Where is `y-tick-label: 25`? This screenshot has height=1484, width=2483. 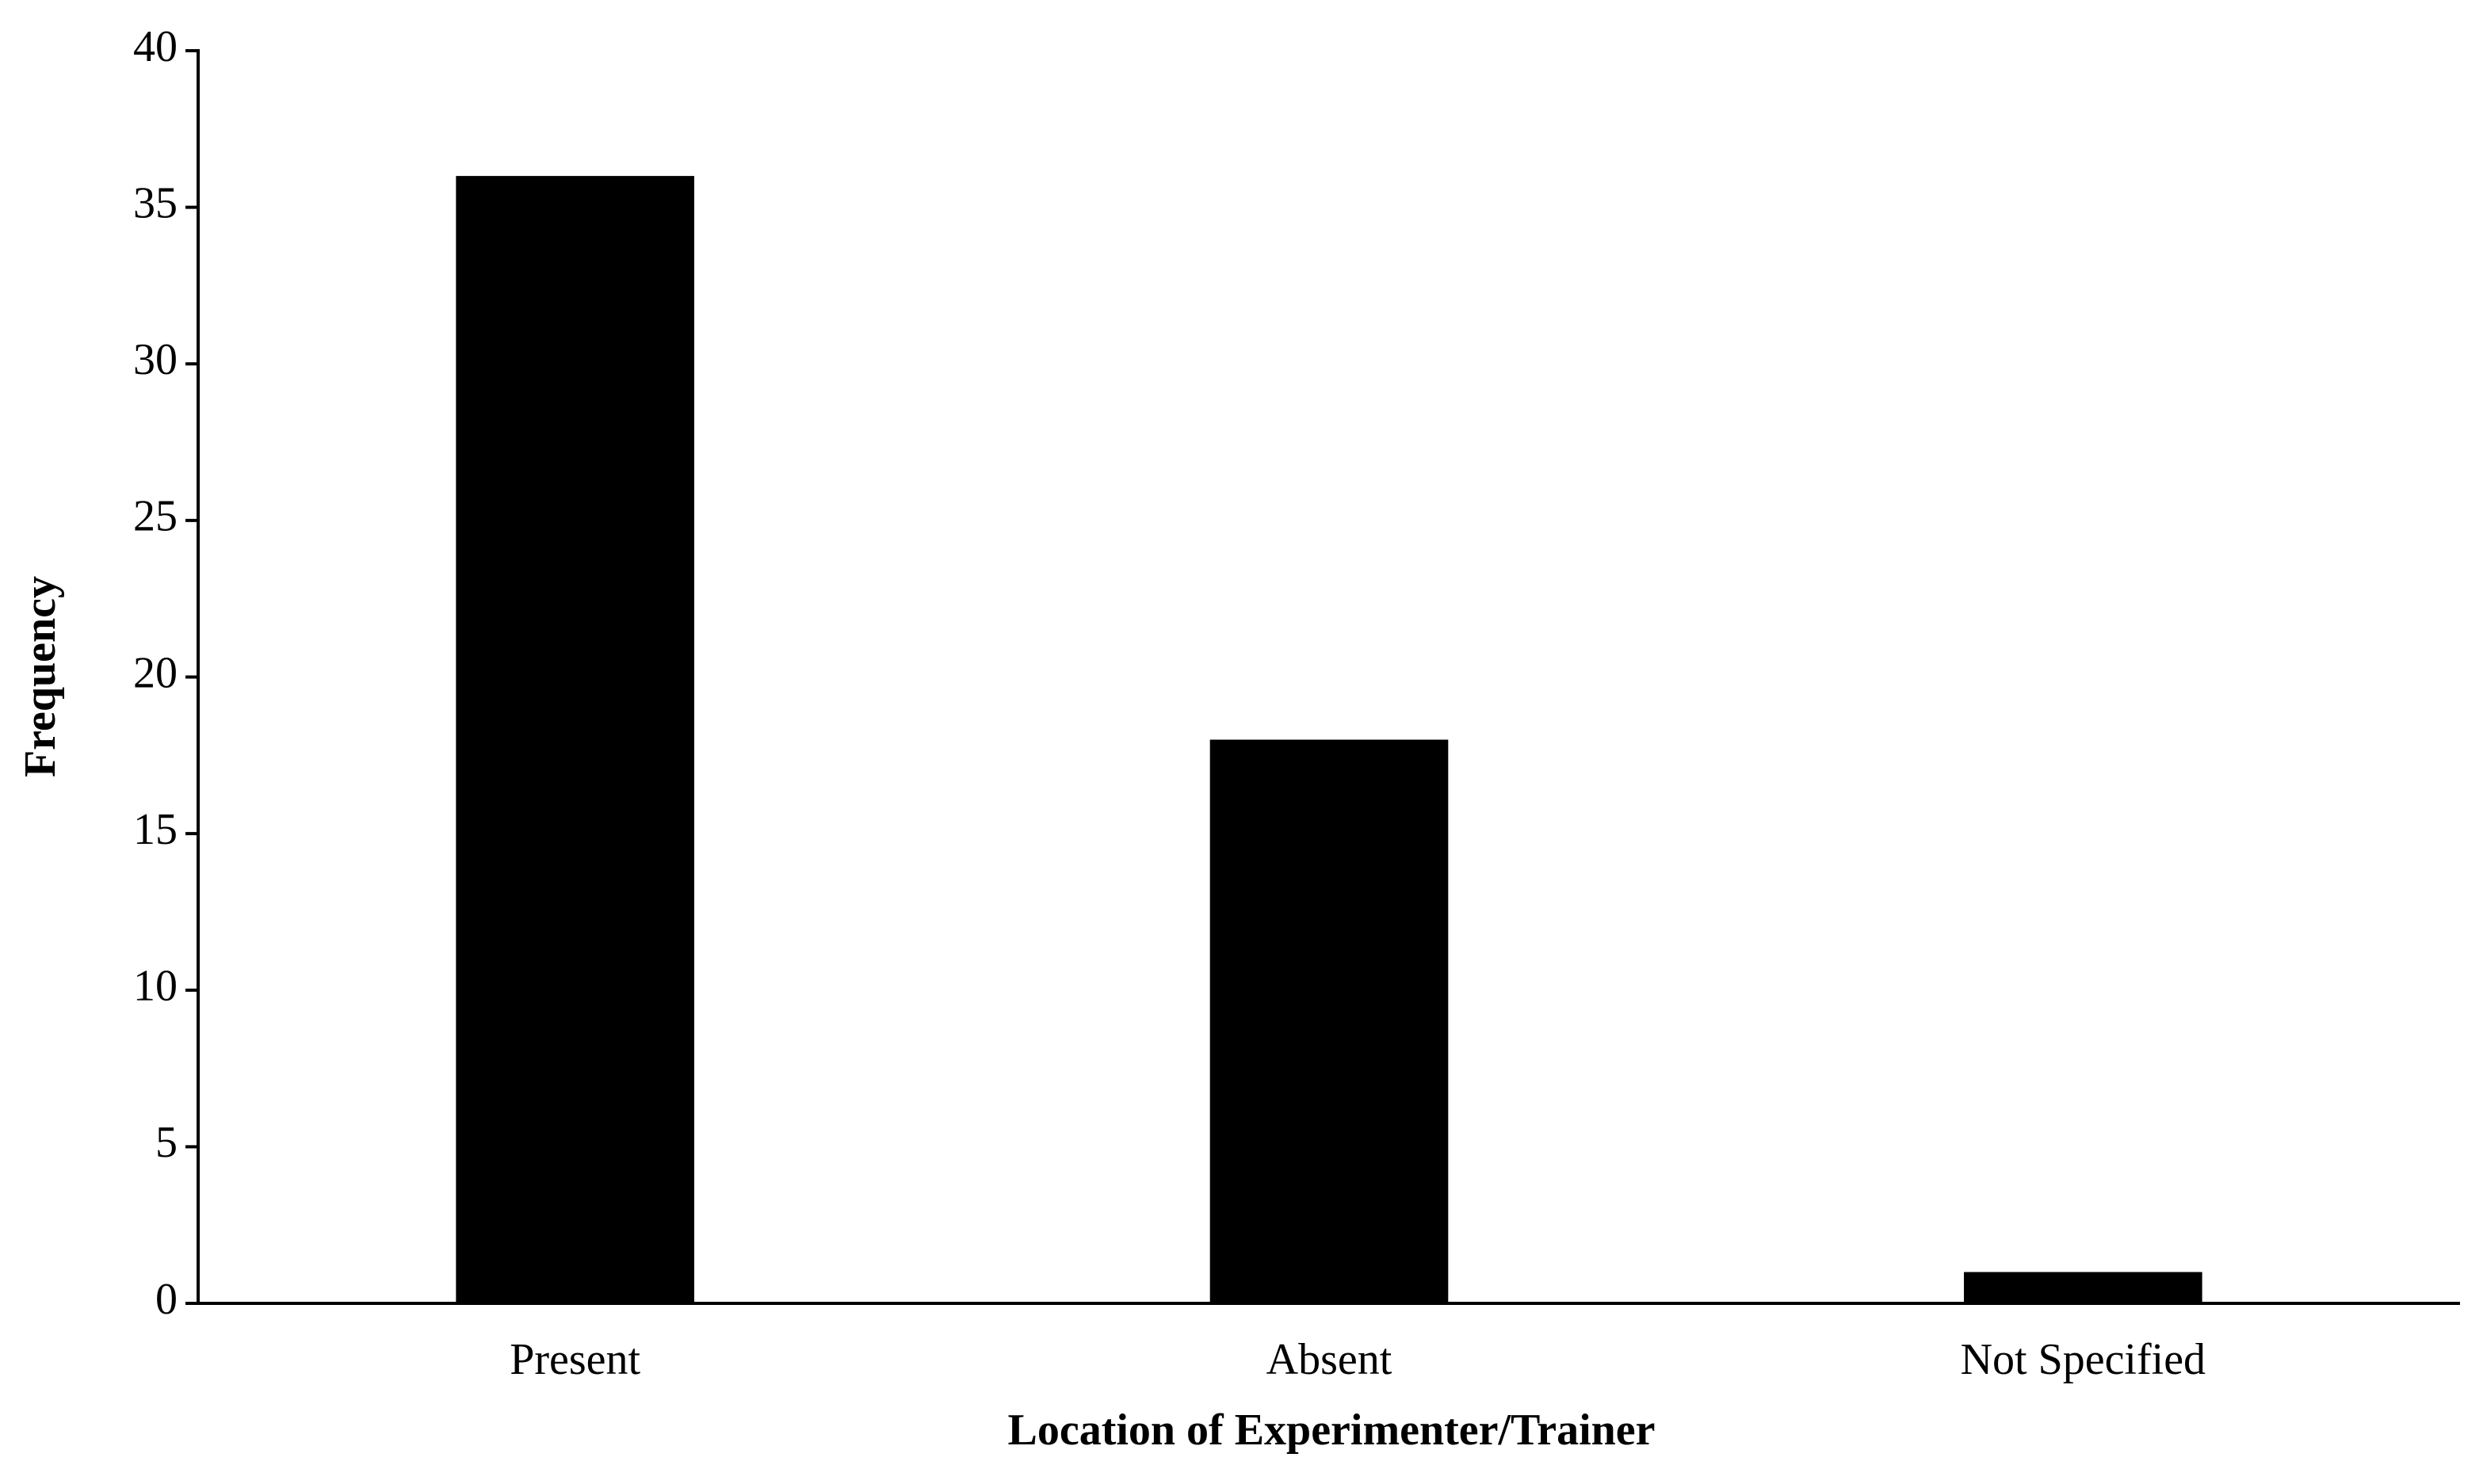 y-tick-label: 25 is located at coordinates (155, 517).